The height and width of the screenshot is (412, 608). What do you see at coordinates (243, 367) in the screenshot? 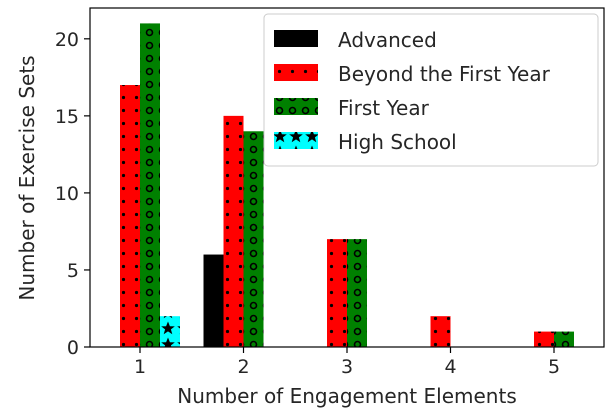
I see `x-tick-label: 2` at bounding box center [243, 367].